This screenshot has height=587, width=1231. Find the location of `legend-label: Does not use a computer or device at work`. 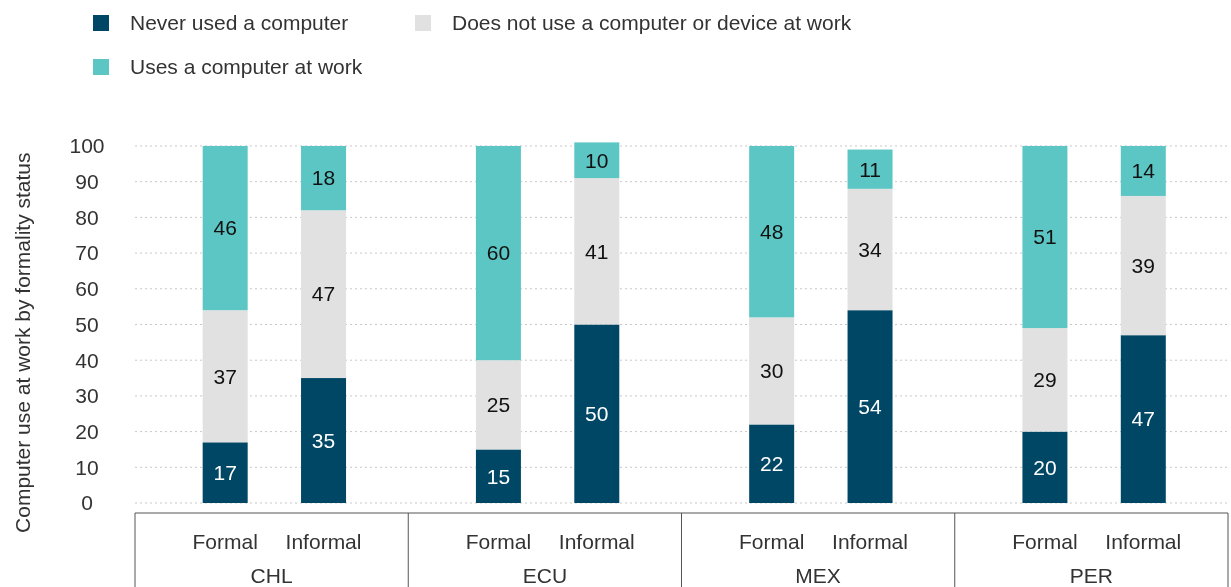

legend-label: Does not use a computer or device at work is located at coordinates (652, 23).